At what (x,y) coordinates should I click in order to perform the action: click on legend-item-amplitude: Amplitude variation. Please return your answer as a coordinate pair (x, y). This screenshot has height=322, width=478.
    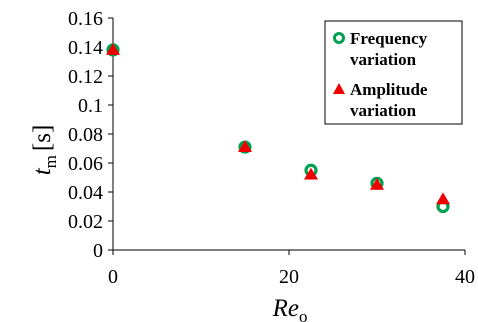
    Looking at the image, I should click on (380, 100).